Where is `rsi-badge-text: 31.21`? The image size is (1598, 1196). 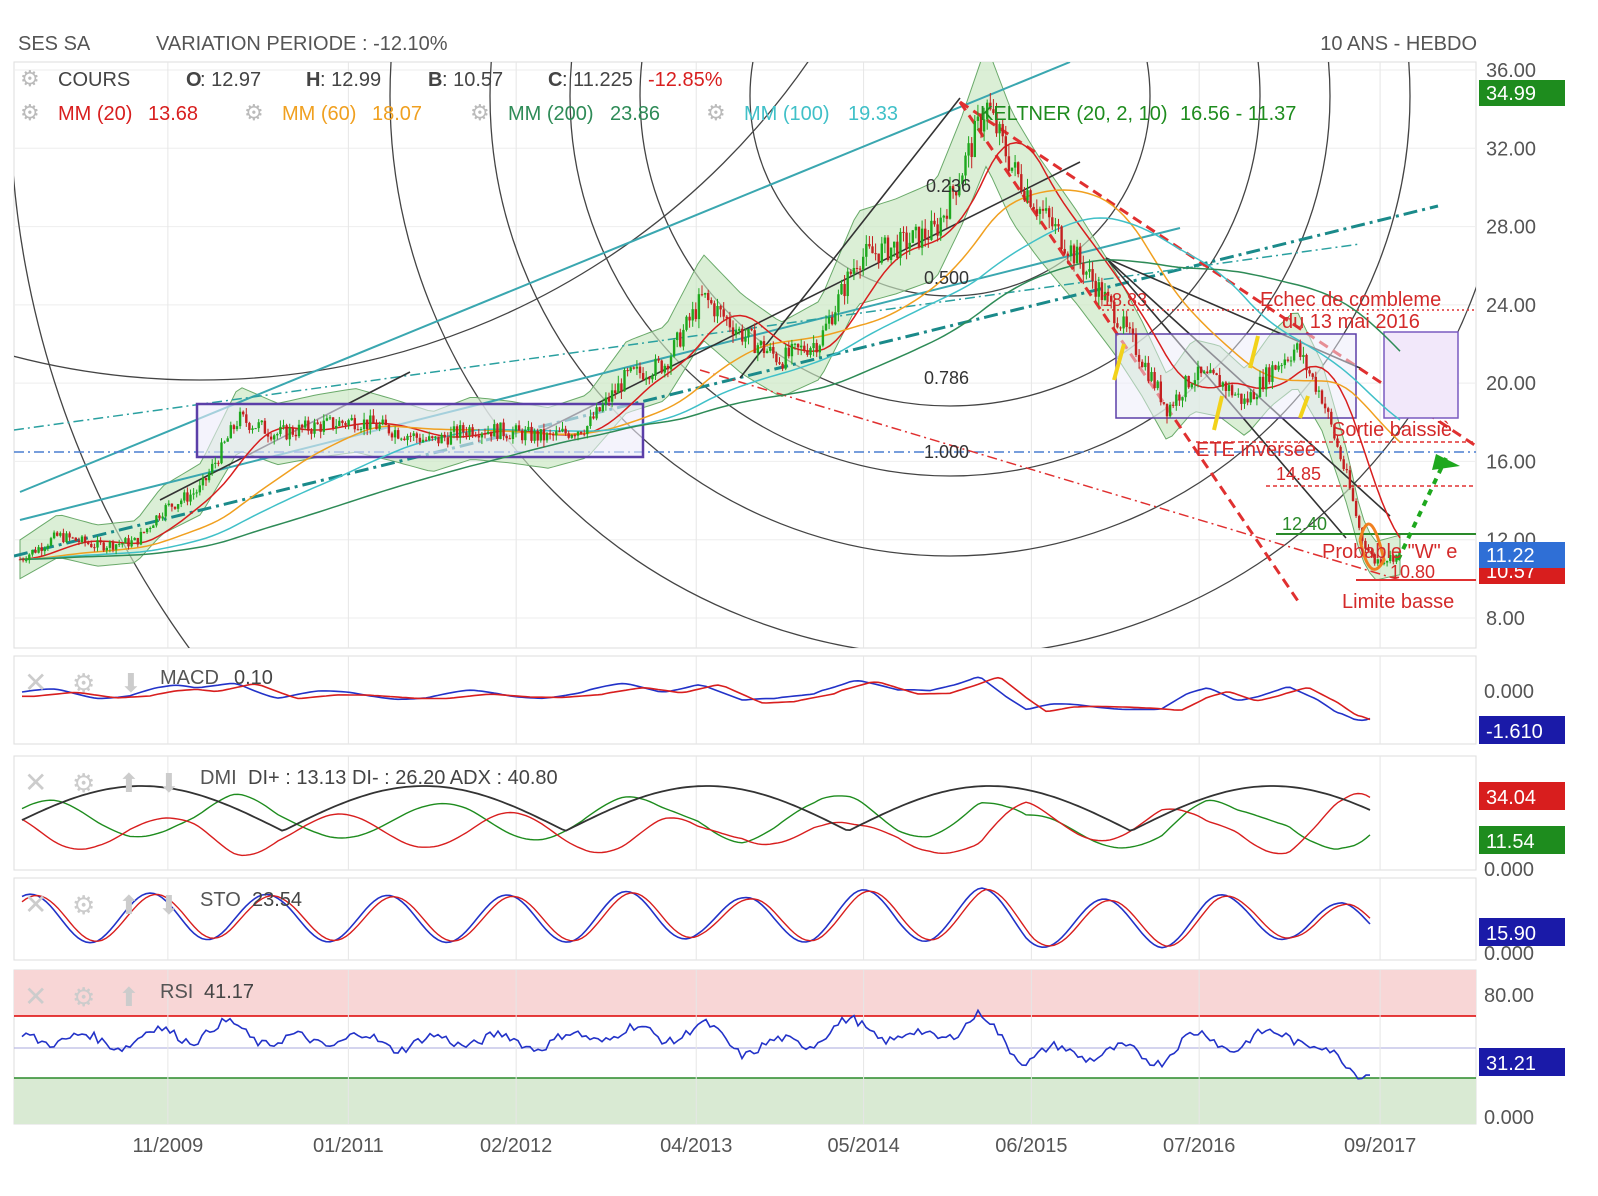
rsi-badge-text: 31.21 is located at coordinates (1511, 1064).